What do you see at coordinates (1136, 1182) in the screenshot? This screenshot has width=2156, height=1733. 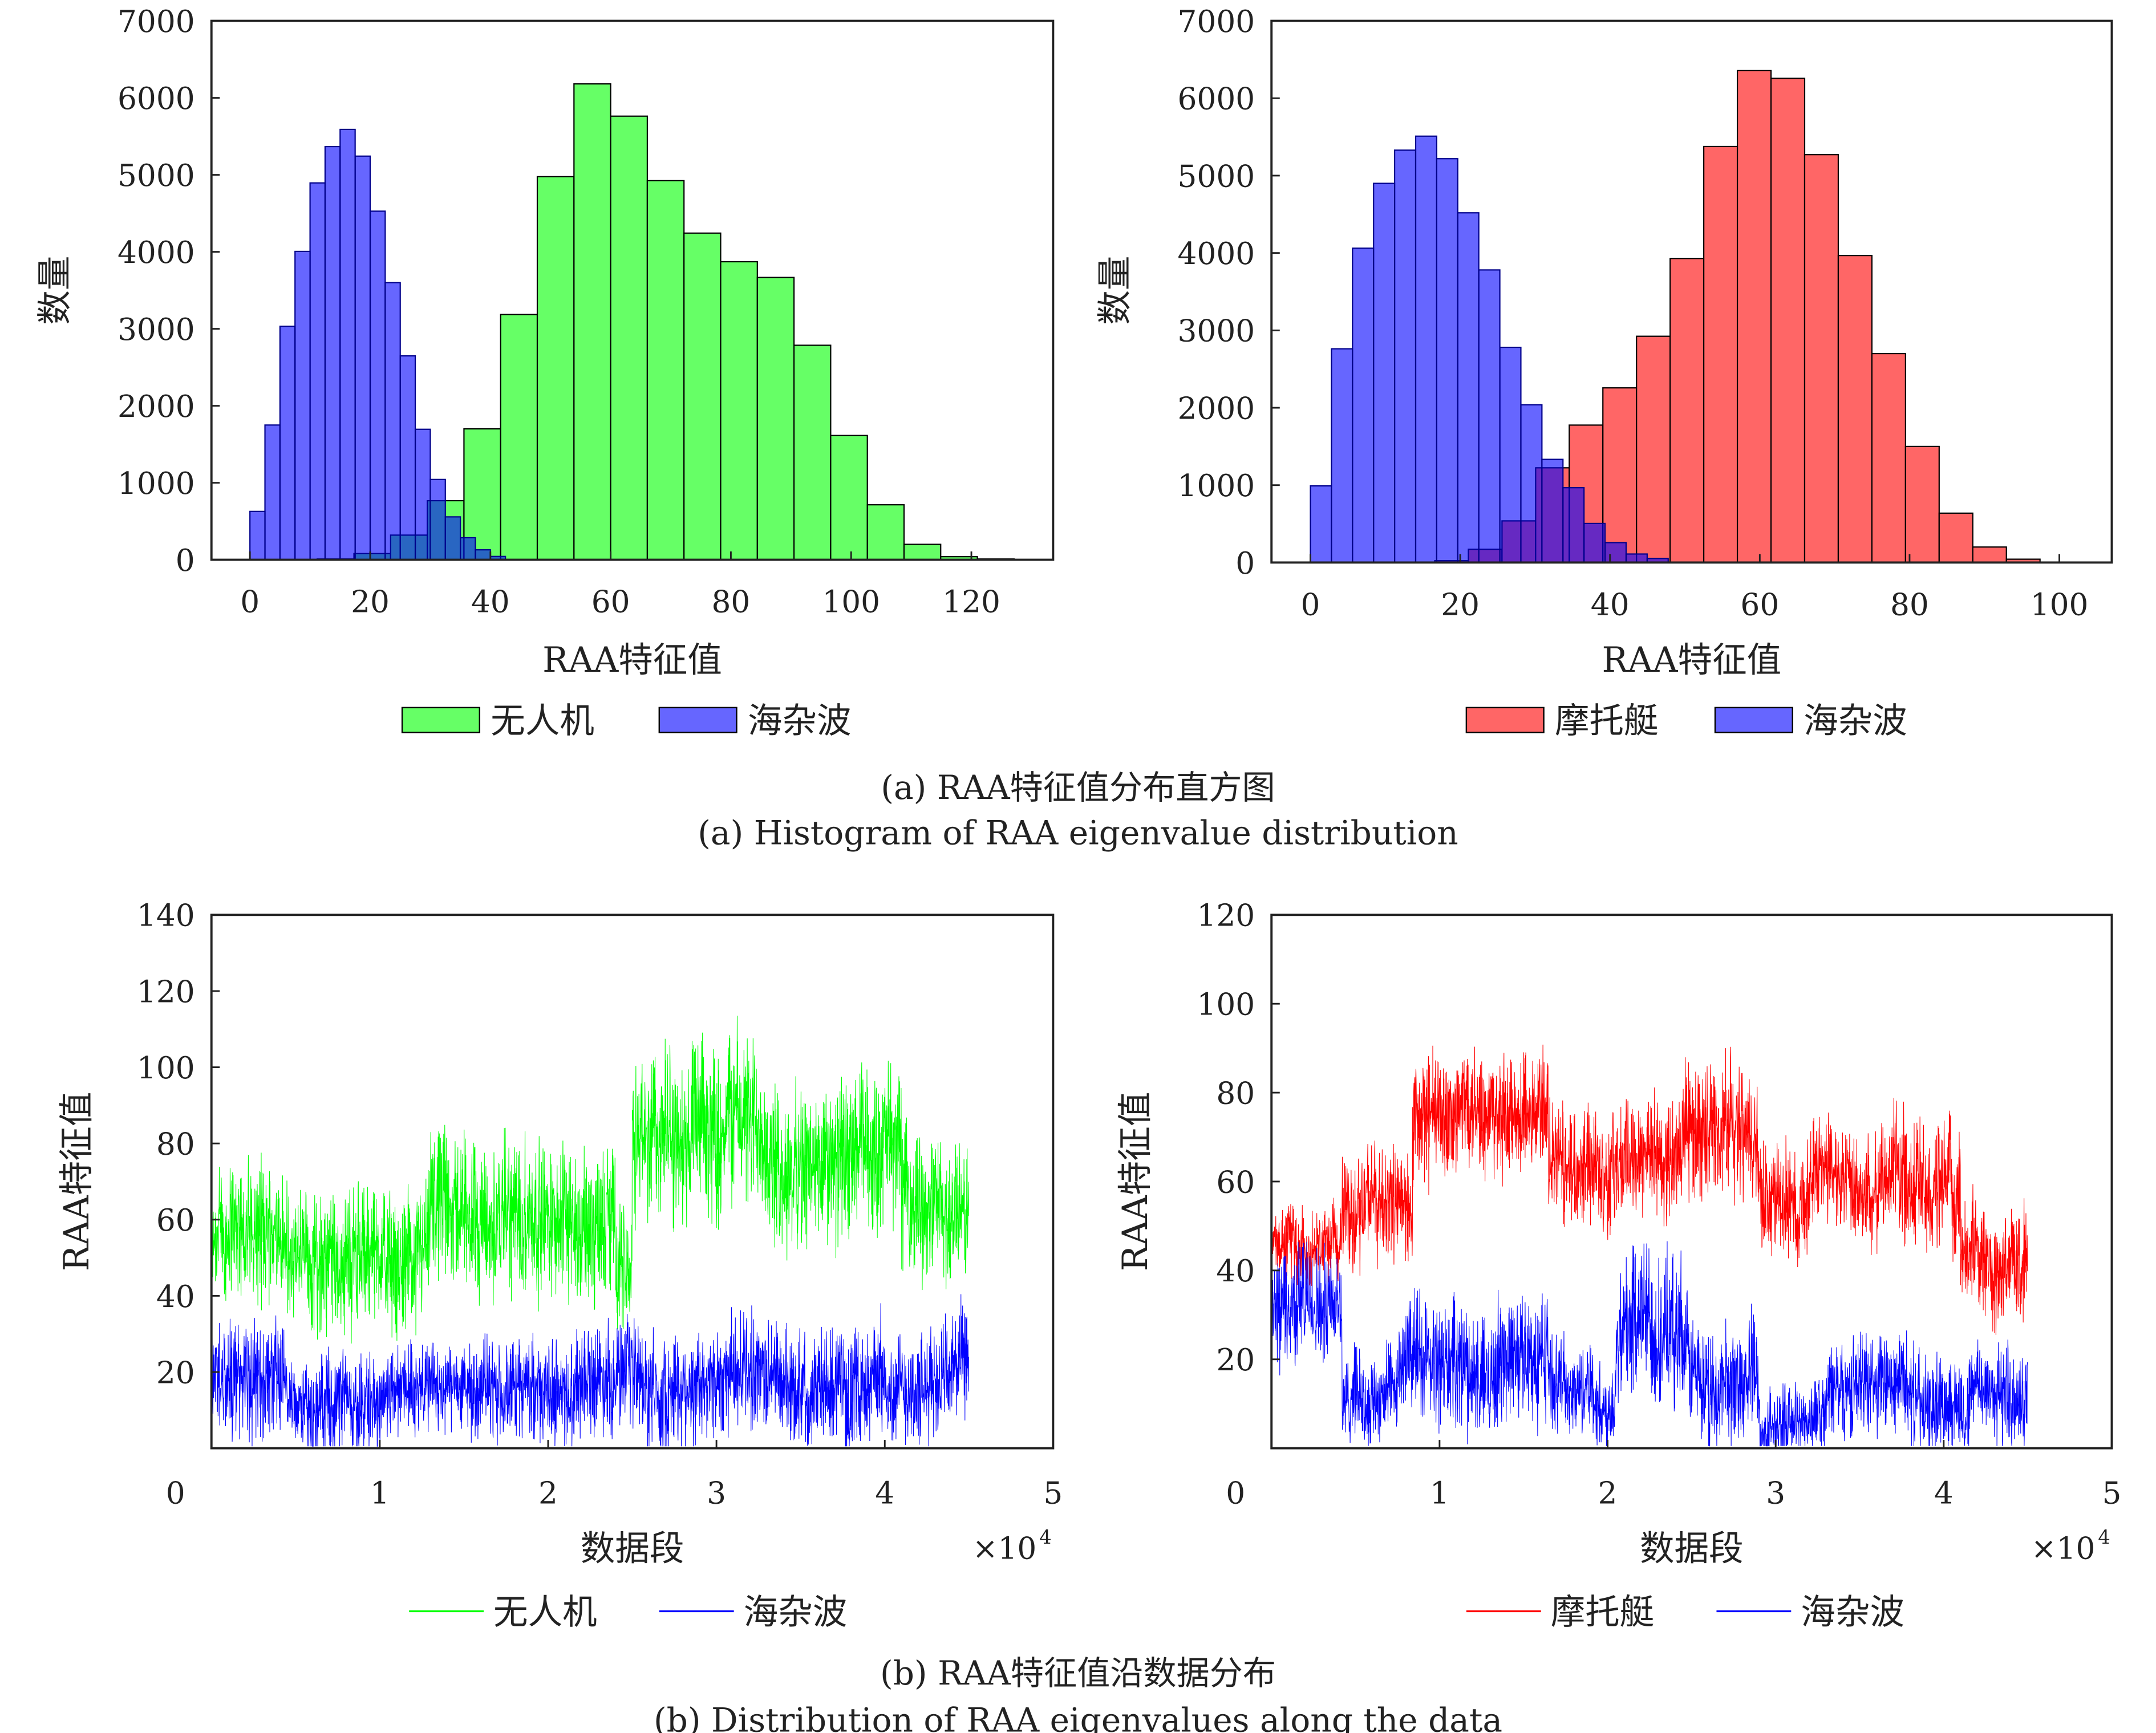 I see `y-axis-label: RAA特征值` at bounding box center [1136, 1182].